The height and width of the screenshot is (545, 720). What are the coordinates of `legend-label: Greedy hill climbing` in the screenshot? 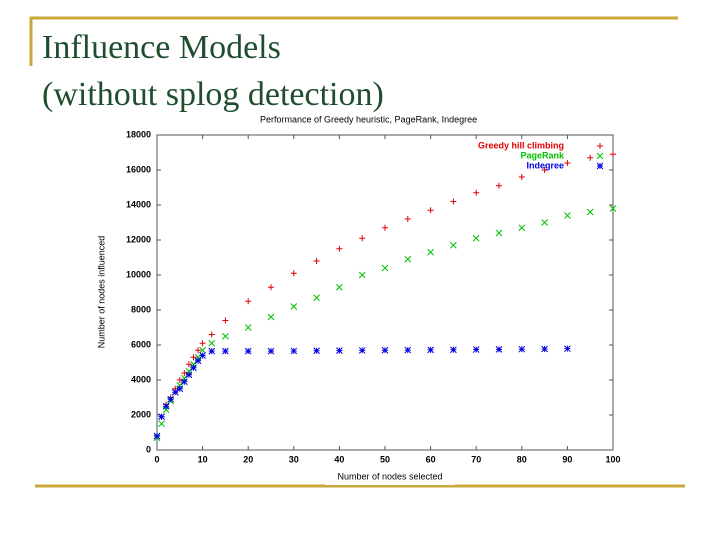 It's located at (521, 145).